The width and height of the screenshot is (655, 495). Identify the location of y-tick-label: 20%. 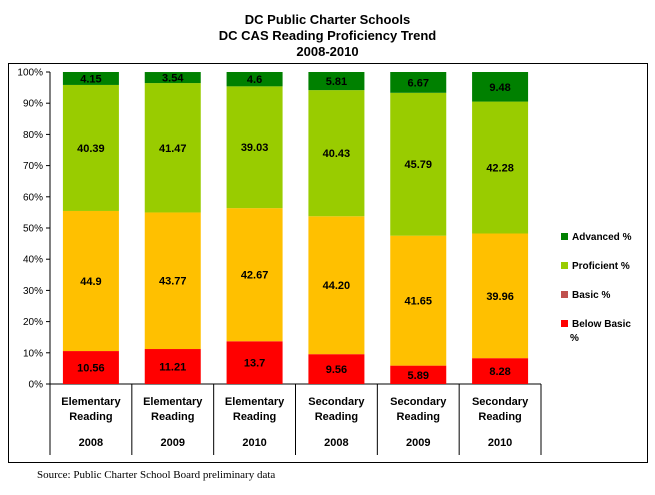
(33, 322).